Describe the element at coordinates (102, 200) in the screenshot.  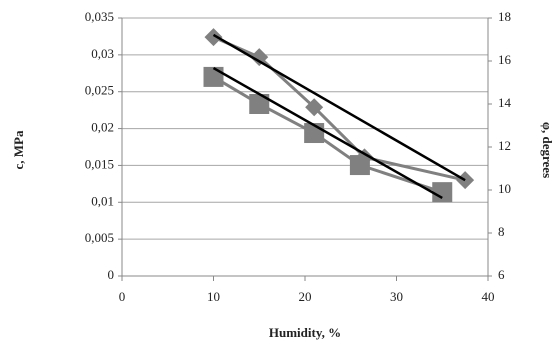
I see `y-tick-label: 0,01` at that location.